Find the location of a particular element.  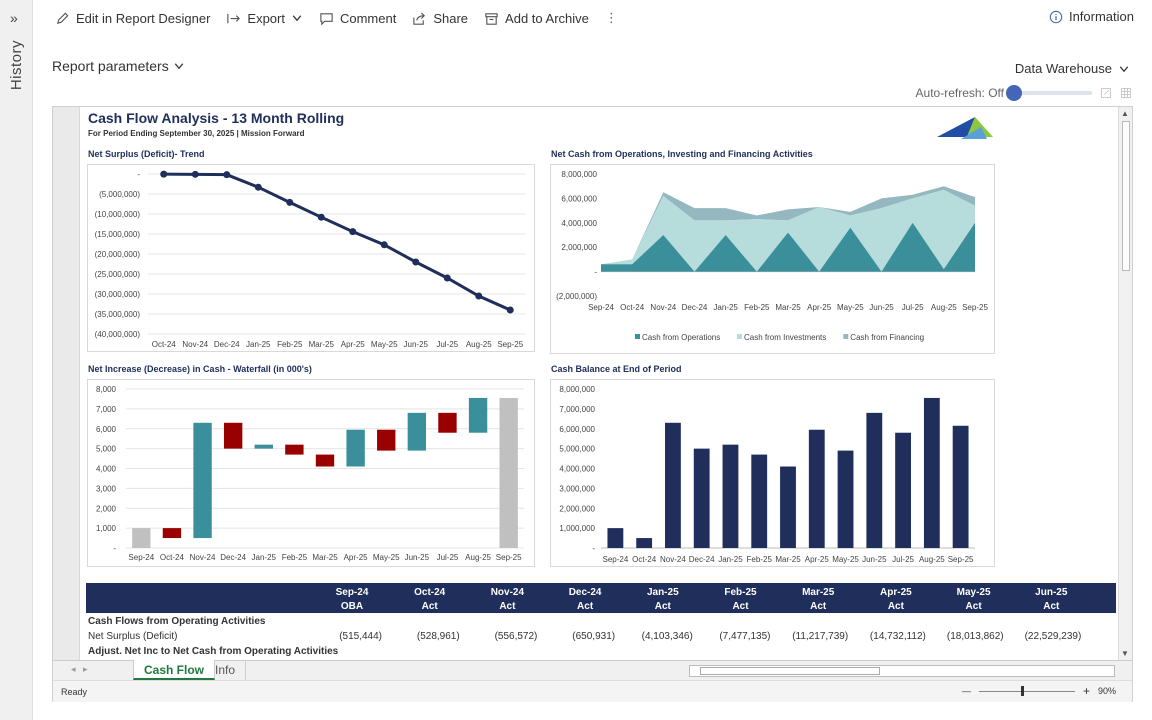

export-button: Export is located at coordinates (264, 18).